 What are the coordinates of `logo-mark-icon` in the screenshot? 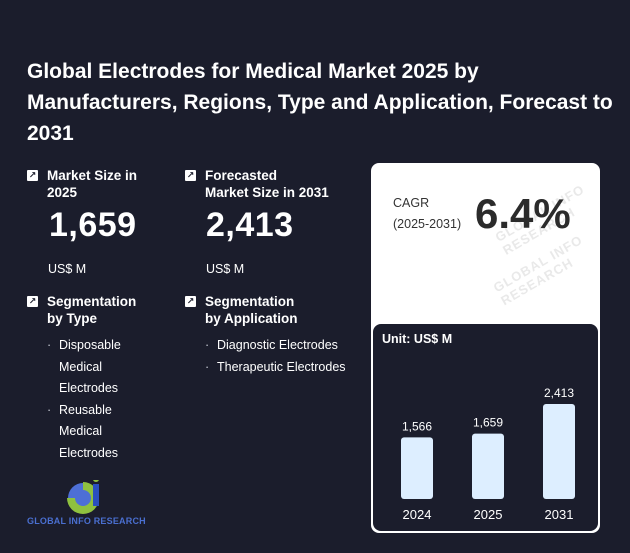 It's located at (83, 495).